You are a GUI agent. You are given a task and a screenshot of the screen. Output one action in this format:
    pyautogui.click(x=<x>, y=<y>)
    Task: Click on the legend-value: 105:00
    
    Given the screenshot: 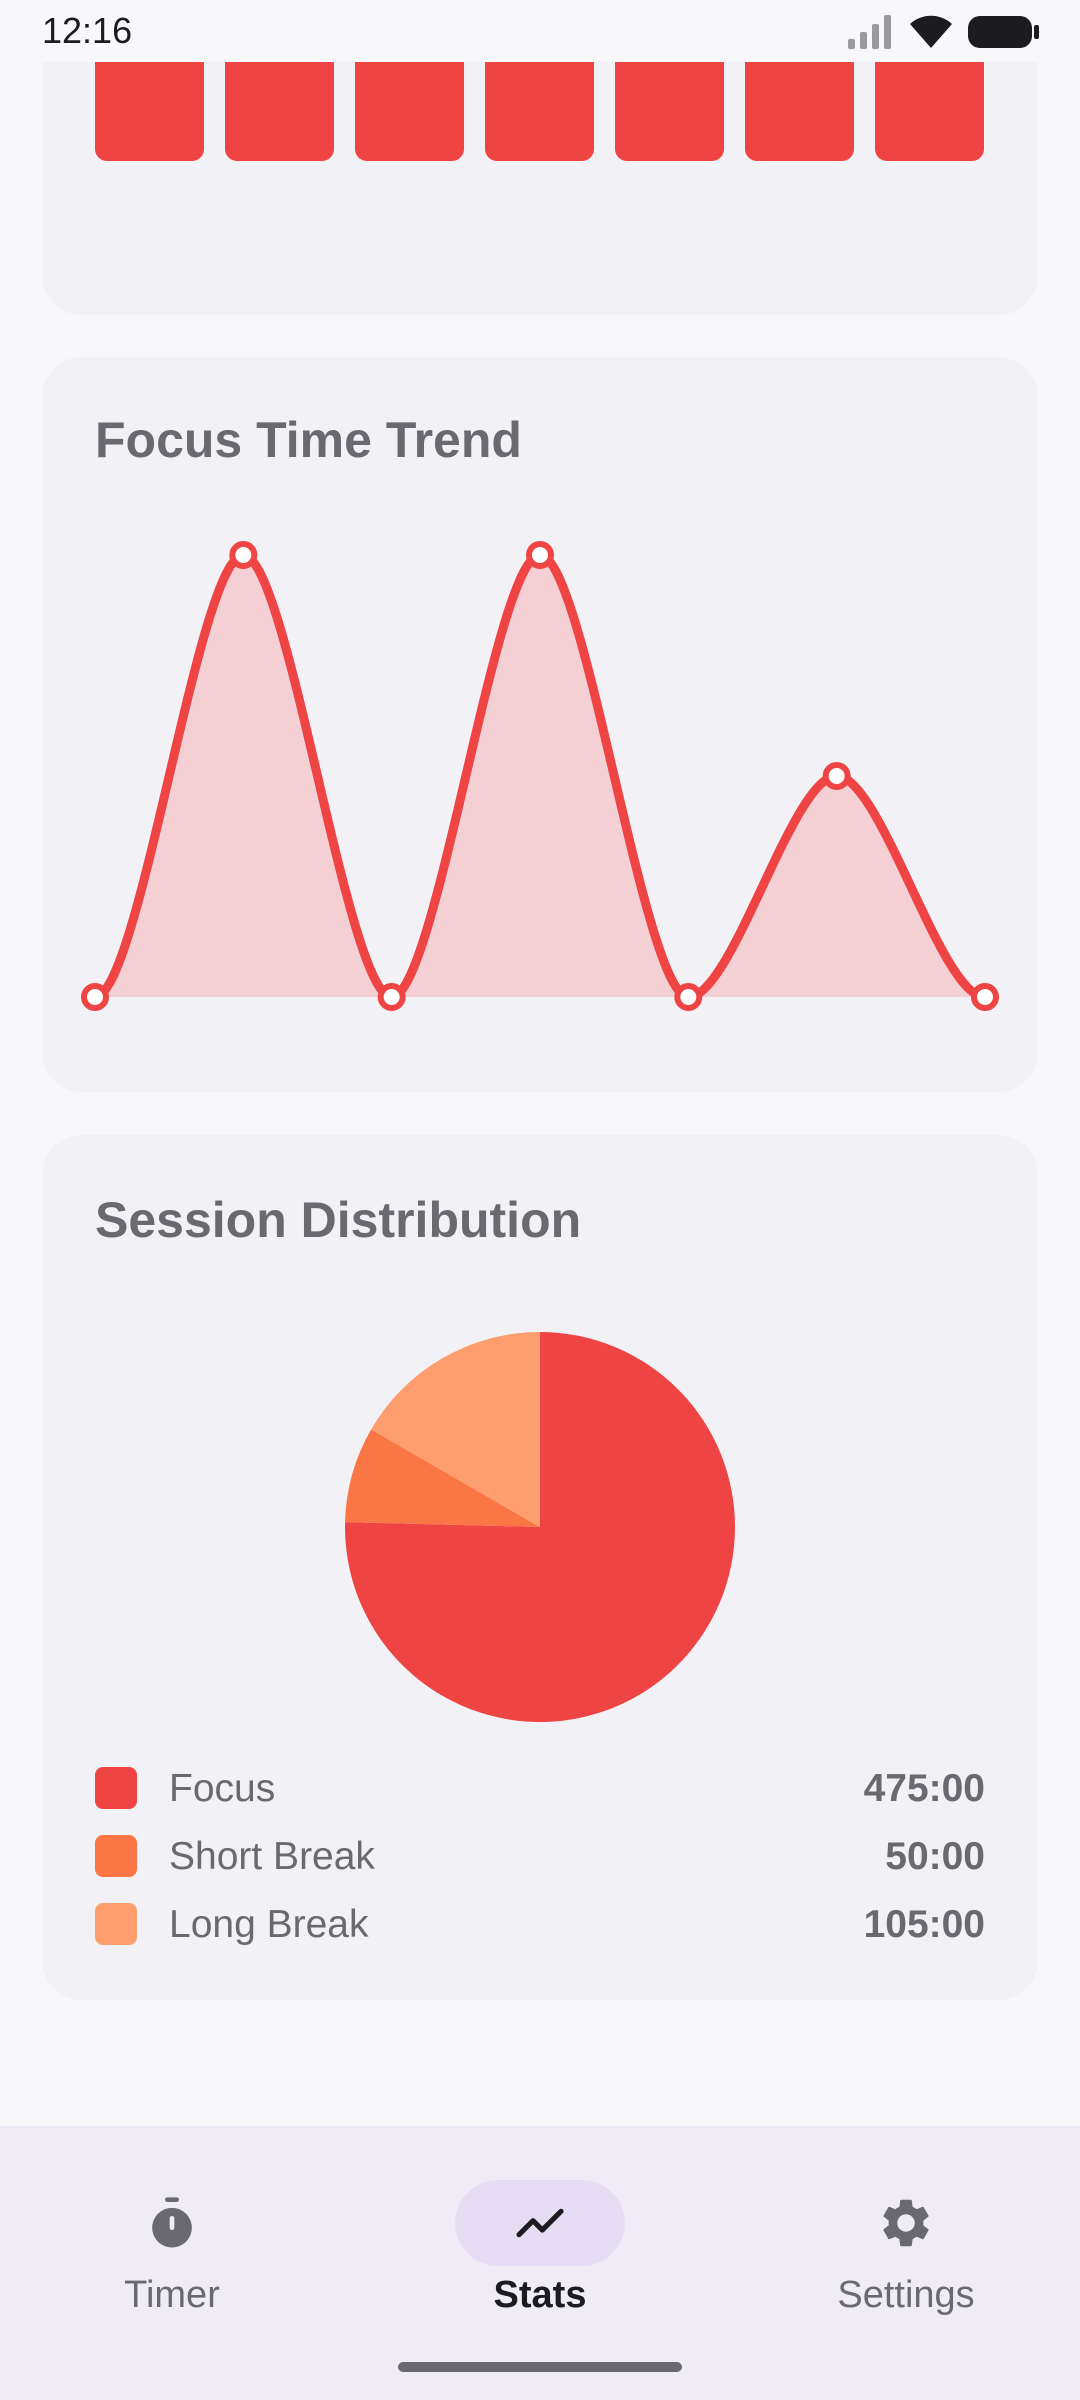 What is the action you would take?
    pyautogui.click(x=924, y=1924)
    